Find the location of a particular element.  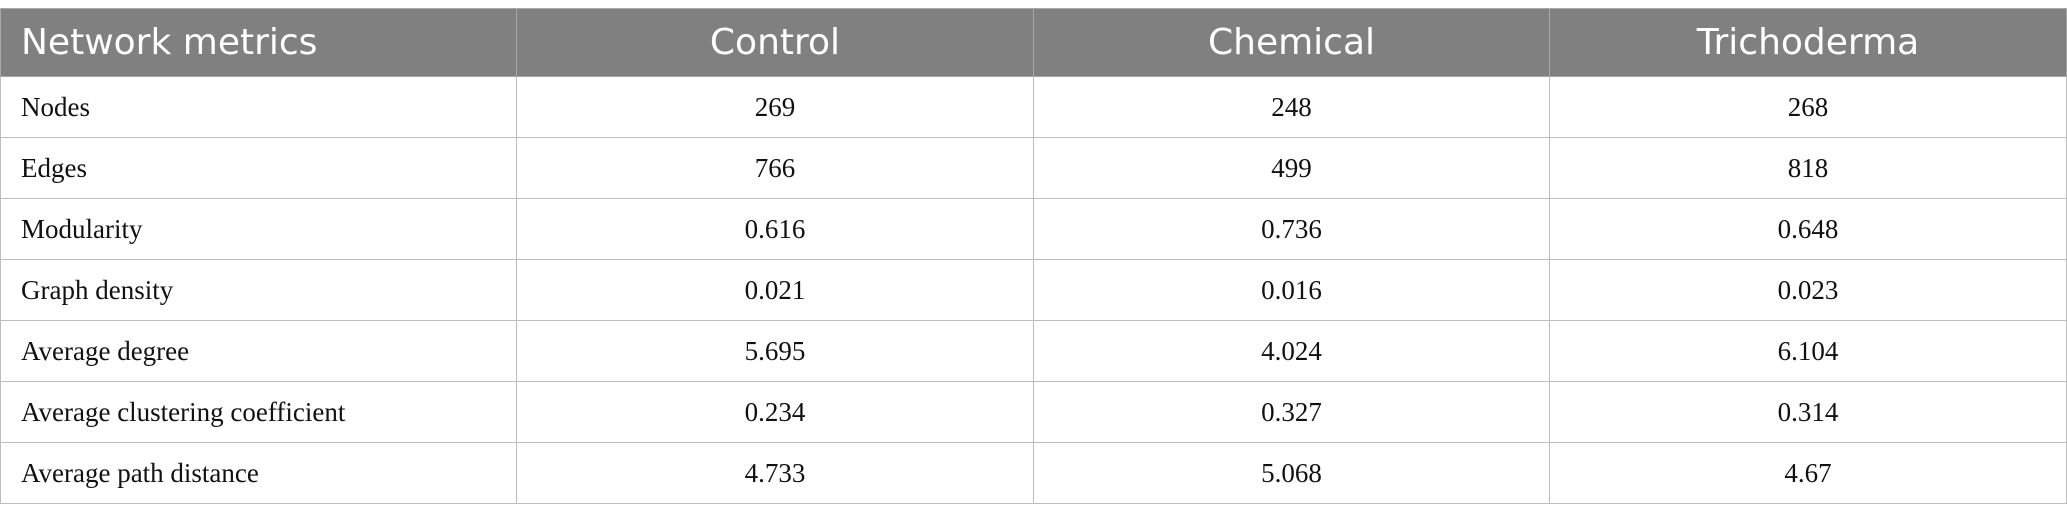

cell-chemical: 5.068 is located at coordinates (1291, 473).